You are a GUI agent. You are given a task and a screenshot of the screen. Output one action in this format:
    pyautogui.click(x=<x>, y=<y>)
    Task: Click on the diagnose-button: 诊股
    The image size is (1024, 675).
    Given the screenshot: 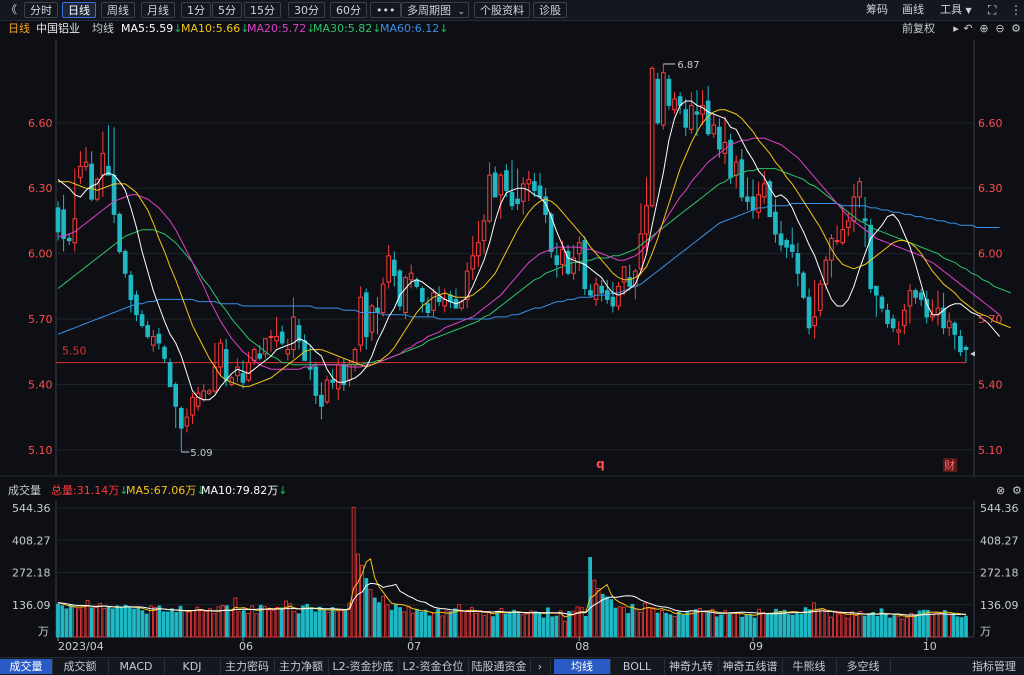 What is the action you would take?
    pyautogui.click(x=550, y=10)
    